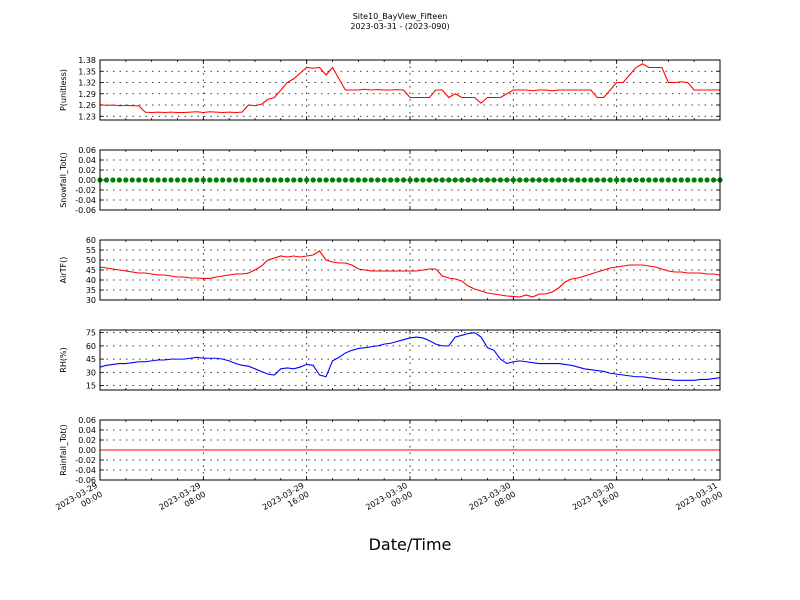 The image size is (800, 600). What do you see at coordinates (63, 180) in the screenshot?
I see `y-axis-label: Snowfall_Tot()` at bounding box center [63, 180].